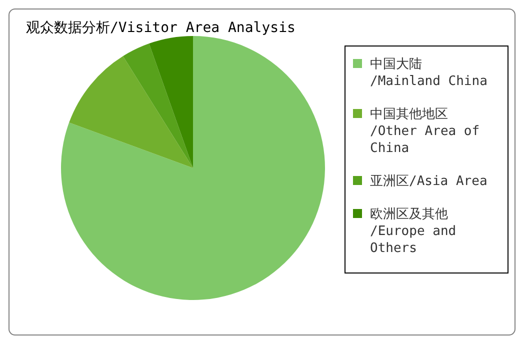  What do you see at coordinates (429, 181) in the screenshot?
I see `legend-label: 亚洲区/Asia Area` at bounding box center [429, 181].